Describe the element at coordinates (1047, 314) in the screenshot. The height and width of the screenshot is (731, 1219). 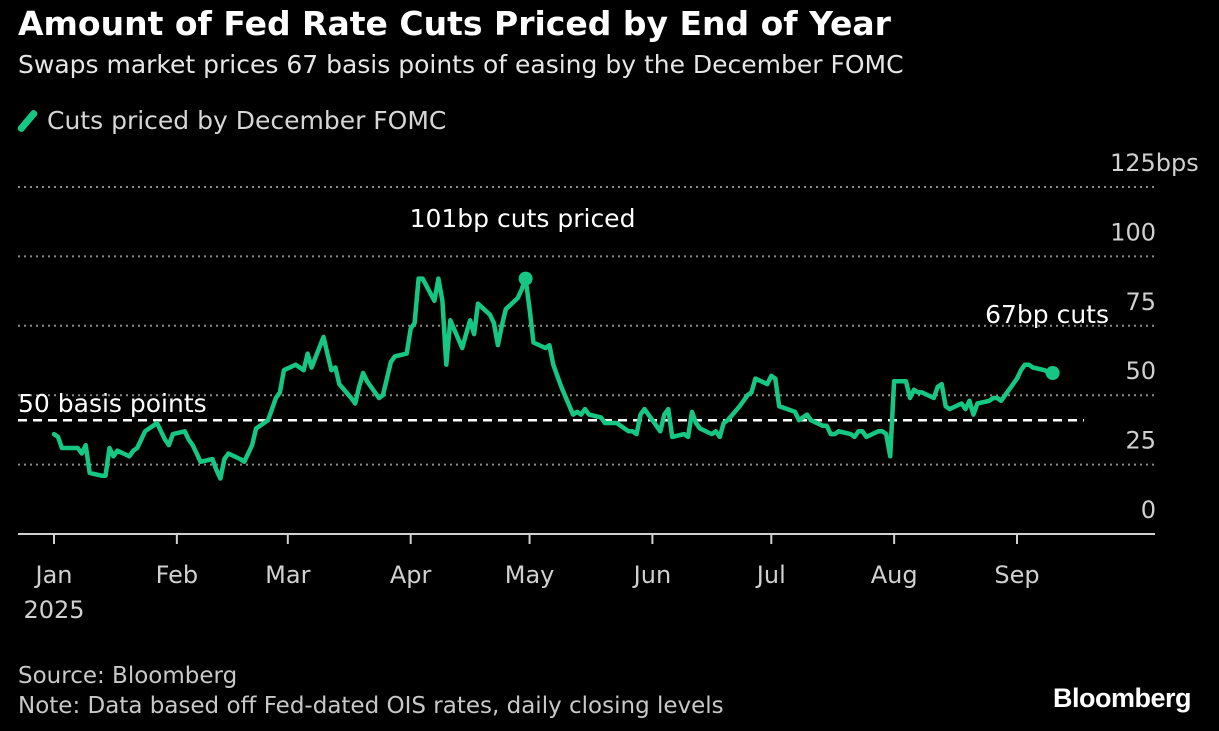
I see `annotation-label-latest: 67bp cuts` at that location.